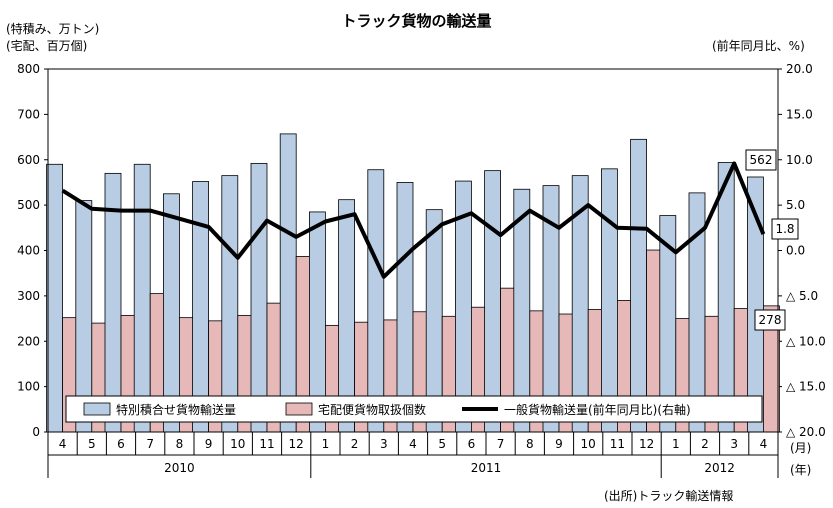 This screenshot has height=508, width=833. Describe the element at coordinates (28, 387) in the screenshot. I see `left-tick-label: 100` at that location.